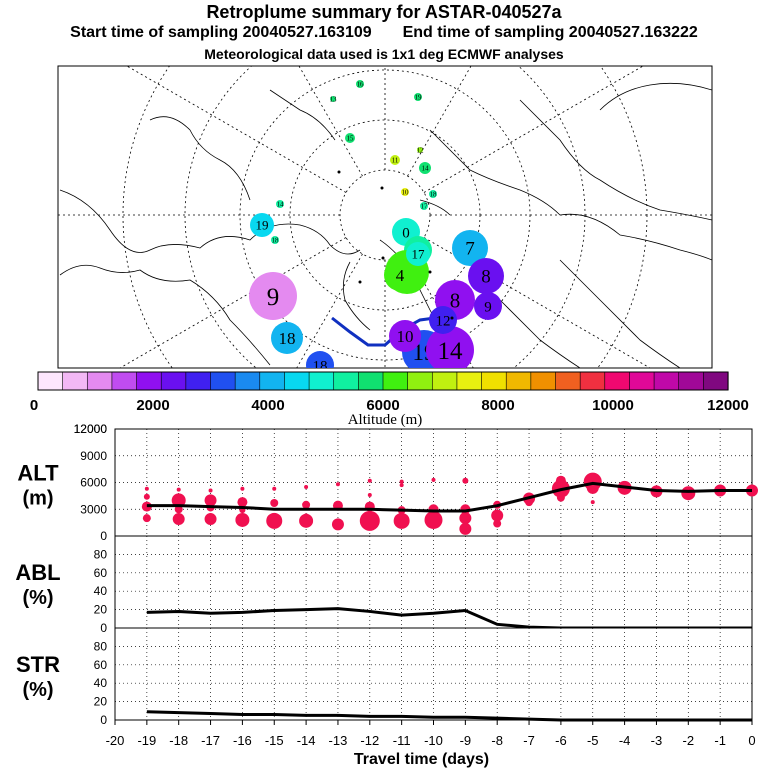  I want to click on x-tick-label: -14, so click(306, 740).